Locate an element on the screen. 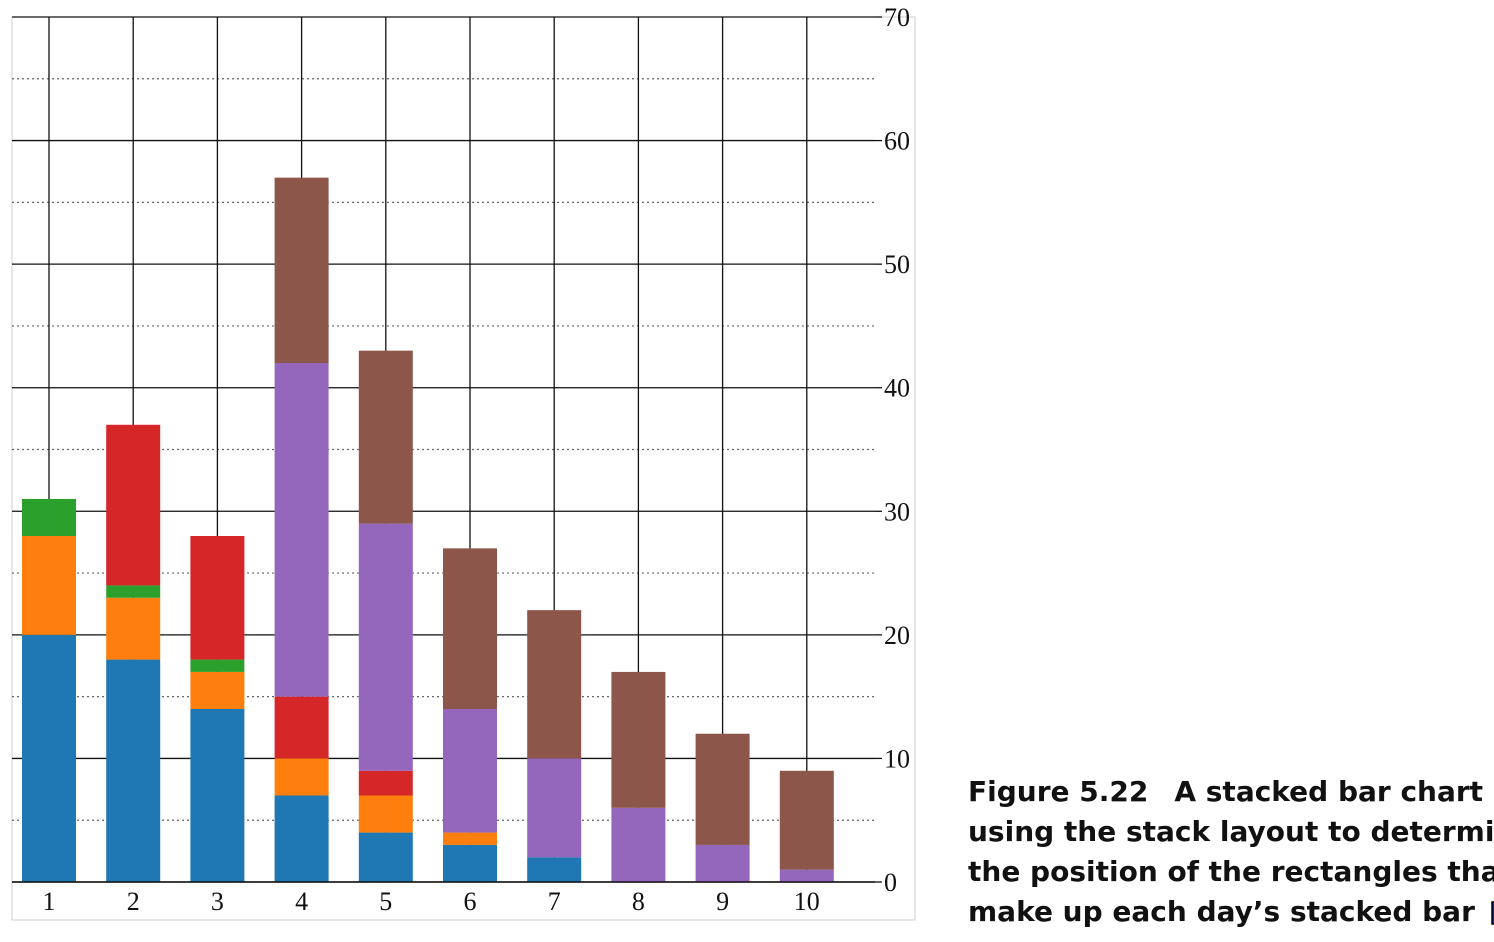 This screenshot has width=1494, height=942. y-tick-label: 30 is located at coordinates (897, 511).